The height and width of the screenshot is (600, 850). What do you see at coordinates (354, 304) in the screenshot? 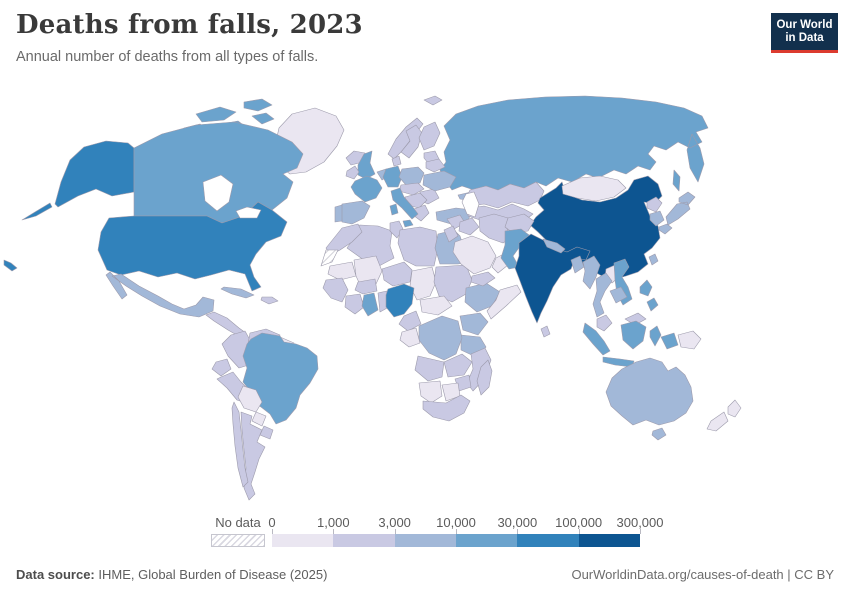
I see `country-ivory-coast` at bounding box center [354, 304].